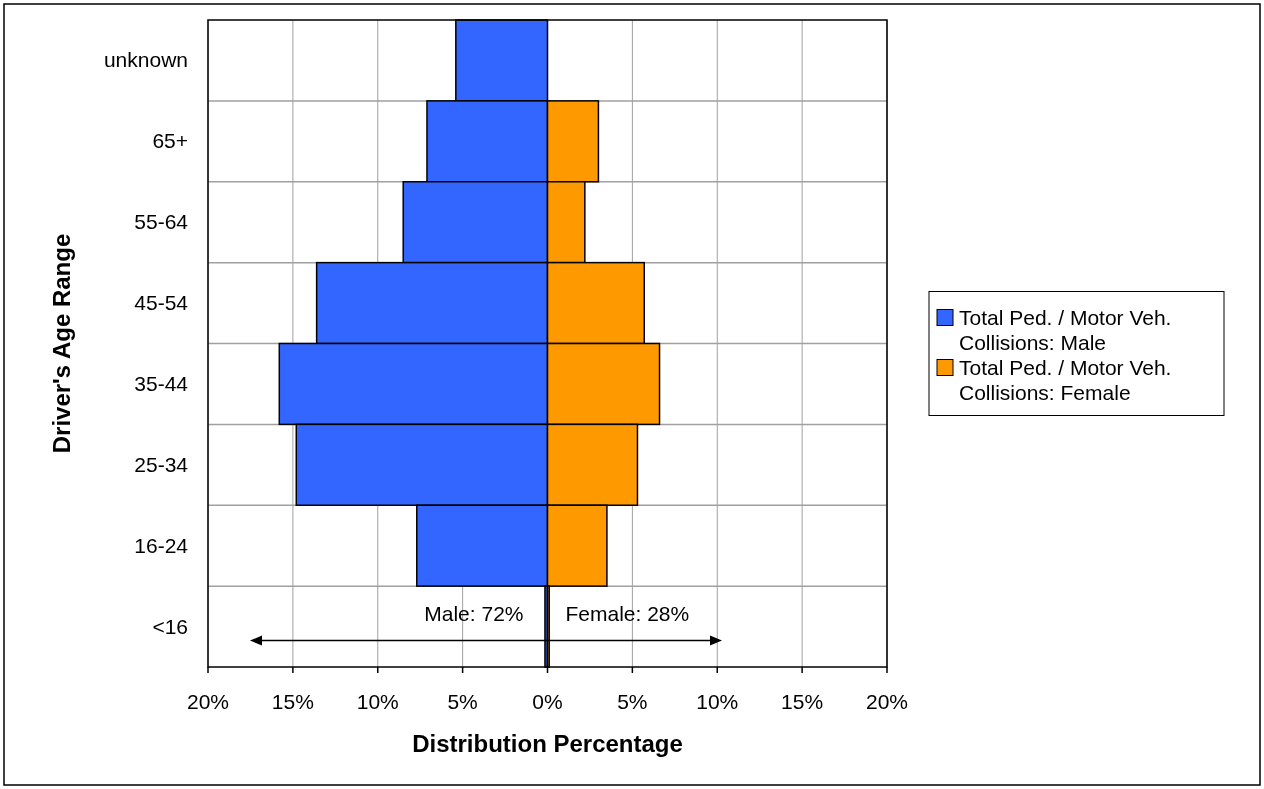 Image resolution: width=1264 pixels, height=789 pixels. I want to click on y-tick-label: 25-34, so click(161, 464).